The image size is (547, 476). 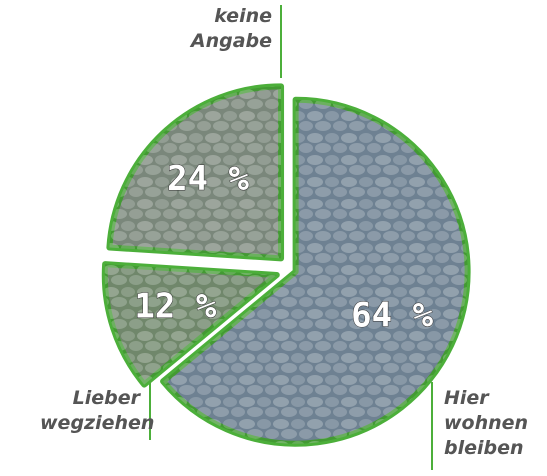 I want to click on value-label: 64 %, so click(x=392, y=316).